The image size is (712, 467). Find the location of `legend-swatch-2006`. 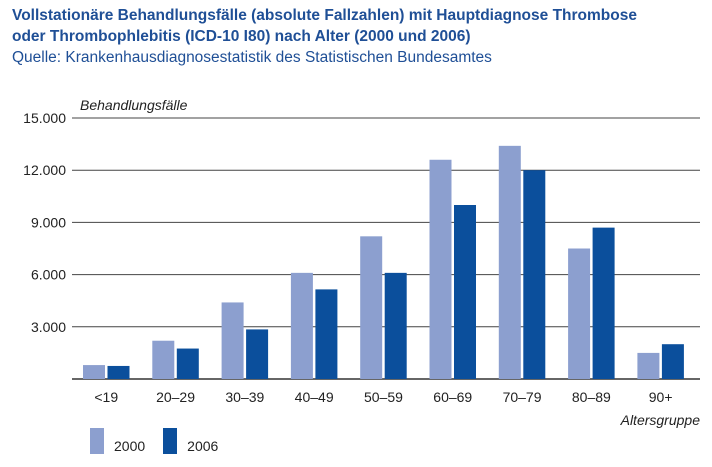

legend-swatch-2006 is located at coordinates (170, 441).